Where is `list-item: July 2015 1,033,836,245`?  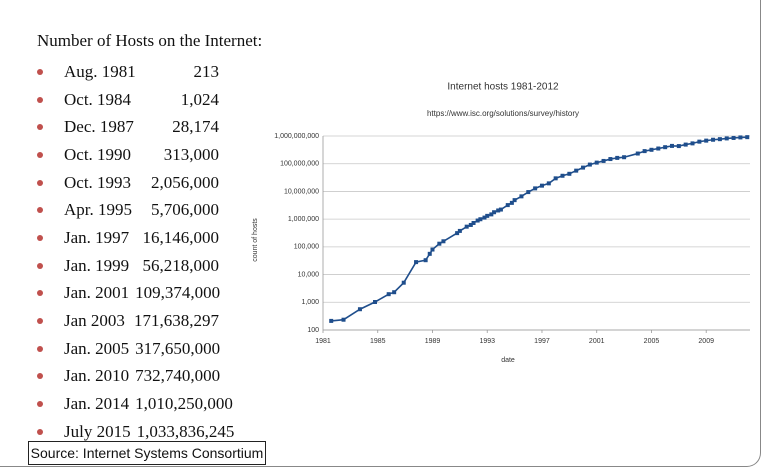
list-item: July 2015 1,033,836,245 is located at coordinates (134, 432).